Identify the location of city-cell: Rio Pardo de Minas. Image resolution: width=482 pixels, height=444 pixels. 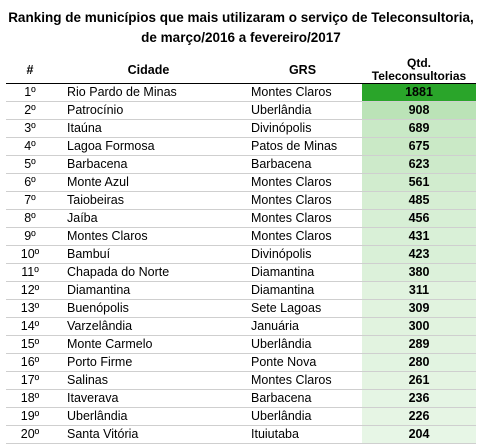
(148, 92).